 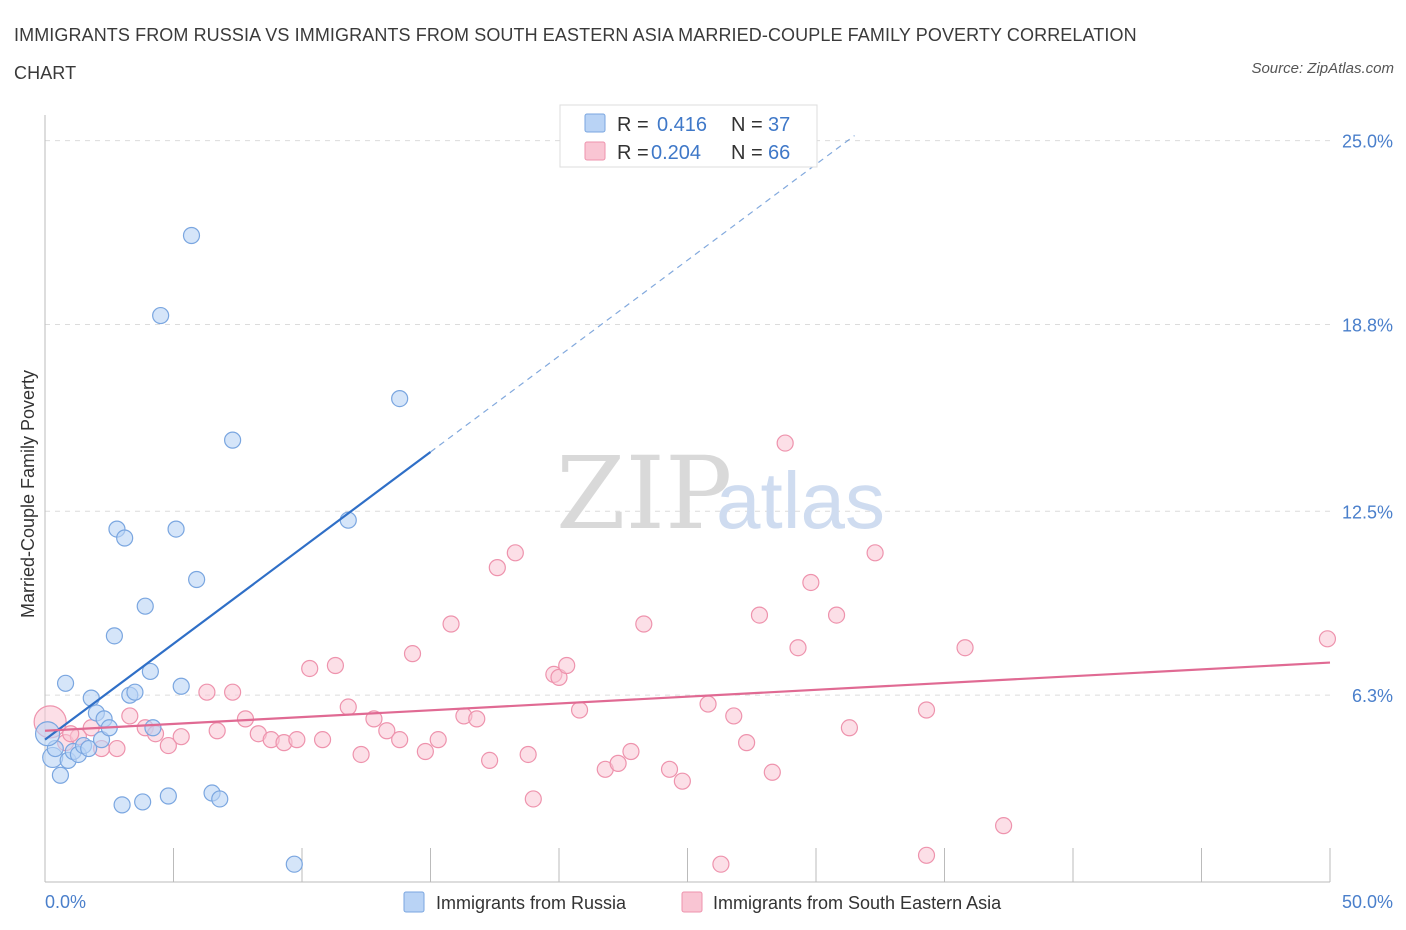 What do you see at coordinates (595, 151) in the screenshot?
I see `legend-swatch-sea` at bounding box center [595, 151].